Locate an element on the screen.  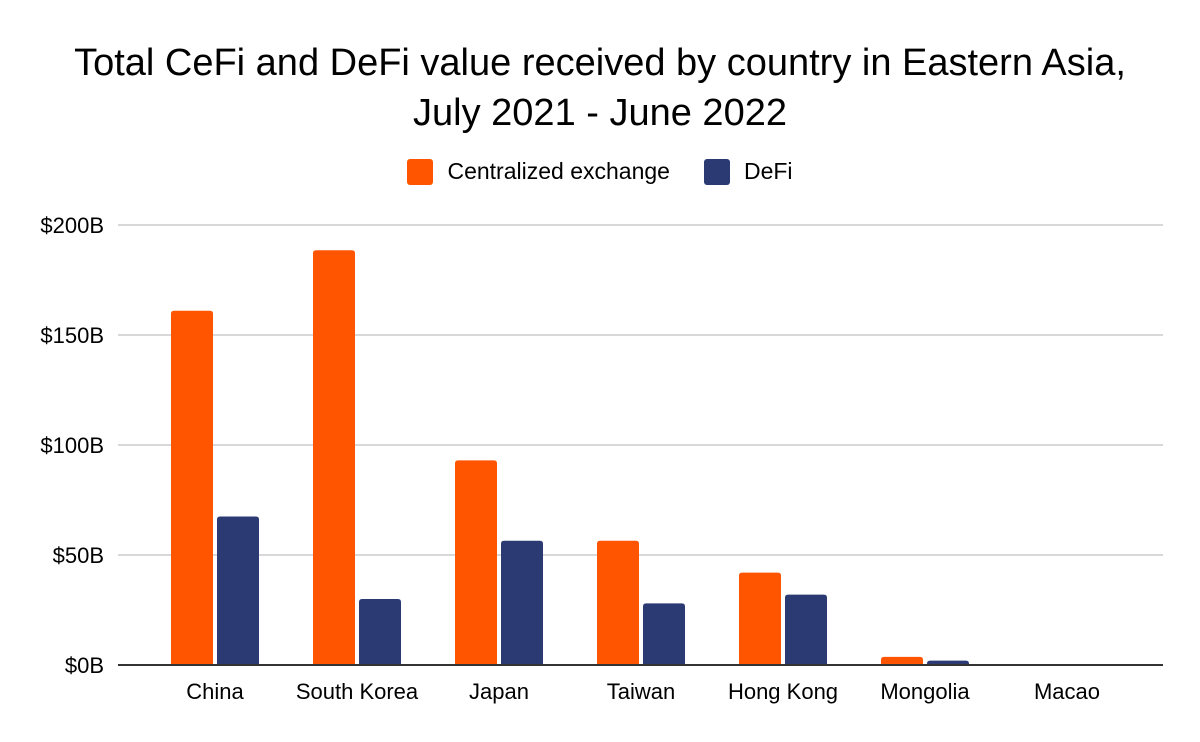
chart-legend: Centralized exchange DeFi is located at coordinates (600, 171).